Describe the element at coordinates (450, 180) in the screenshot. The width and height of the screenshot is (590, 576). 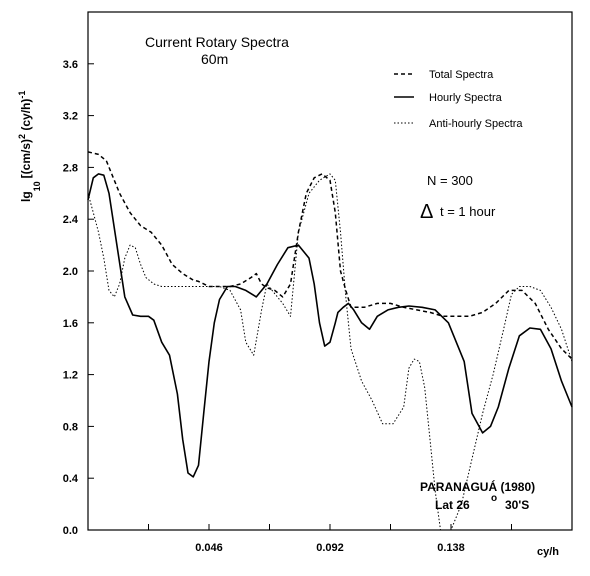
I see `n-annotation: N = 300` at that location.